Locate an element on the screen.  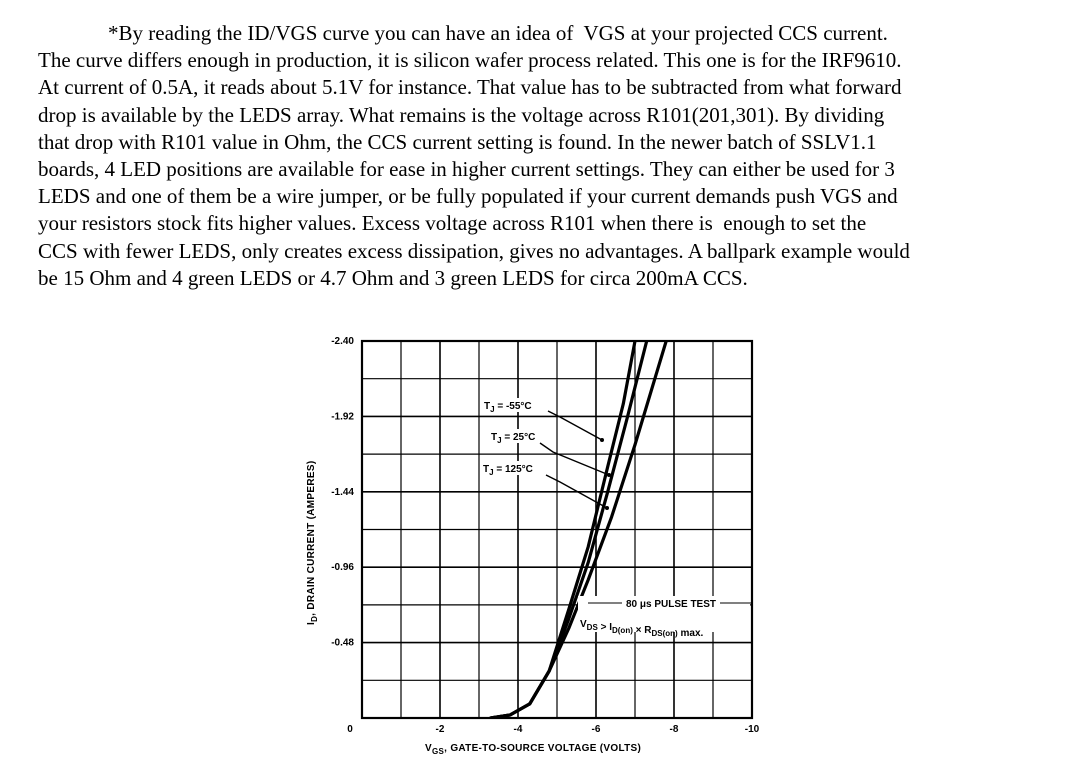
y-tick-label: -2.40 is located at coordinates (342, 341).